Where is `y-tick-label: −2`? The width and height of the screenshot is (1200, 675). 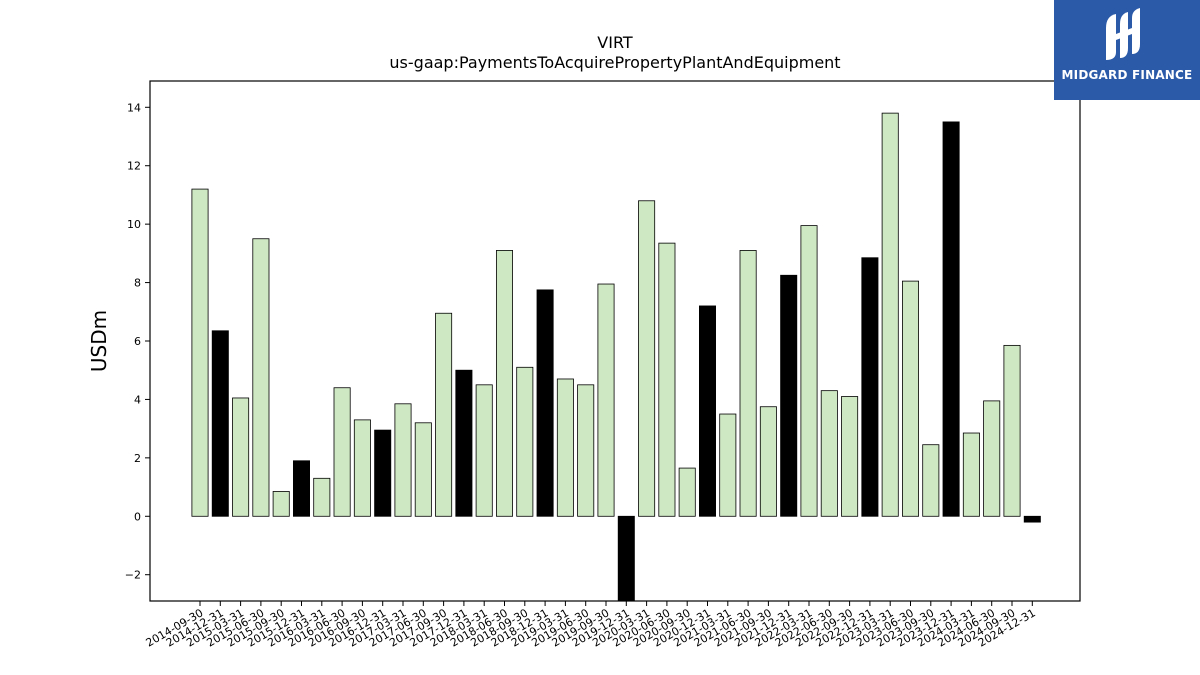
y-tick-label: −2 is located at coordinates (133, 575).